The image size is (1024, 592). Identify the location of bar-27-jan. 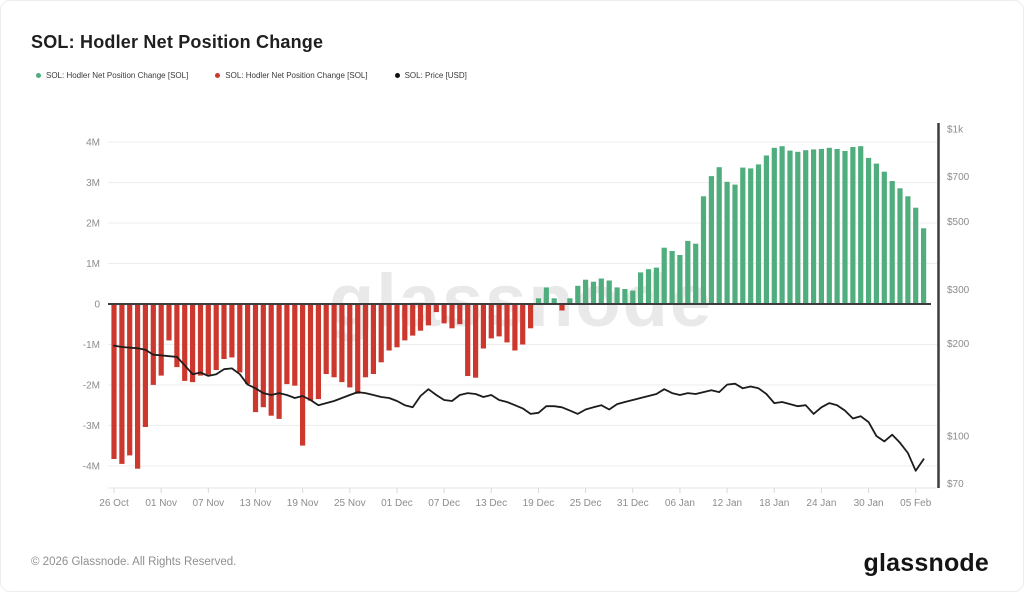
(845, 227).